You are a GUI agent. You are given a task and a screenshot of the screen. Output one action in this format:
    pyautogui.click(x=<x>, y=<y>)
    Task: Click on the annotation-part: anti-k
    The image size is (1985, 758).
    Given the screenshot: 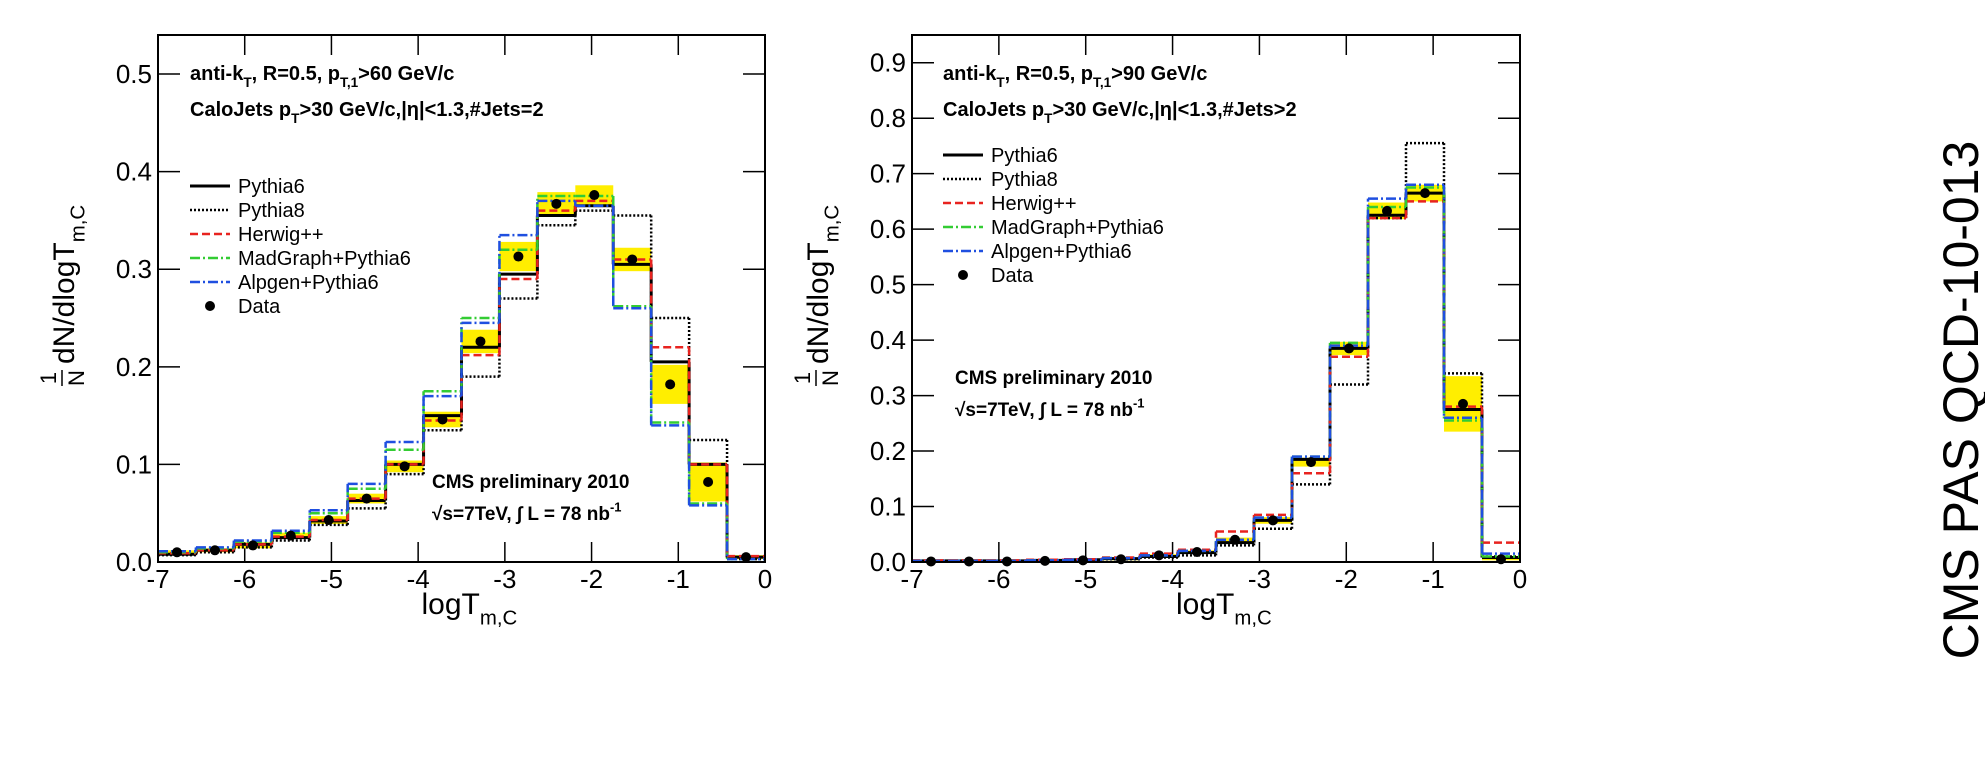 What is the action you would take?
    pyautogui.click(x=970, y=74)
    